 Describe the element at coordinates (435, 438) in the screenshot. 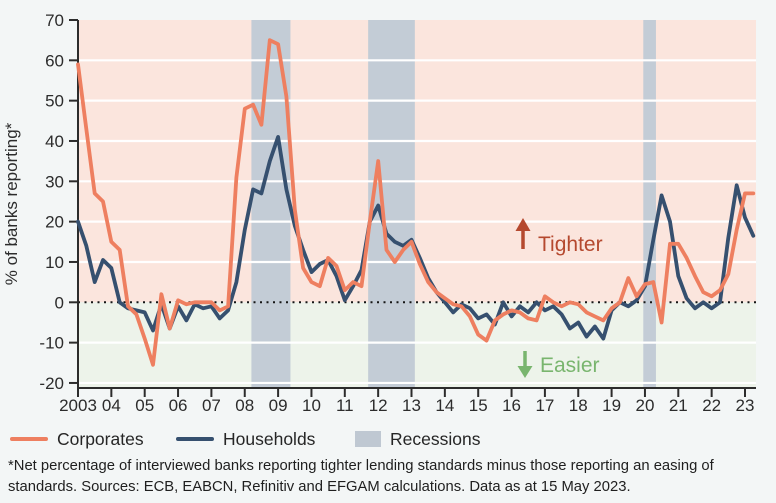

I see `legend-label-recessions: Recessions` at that location.